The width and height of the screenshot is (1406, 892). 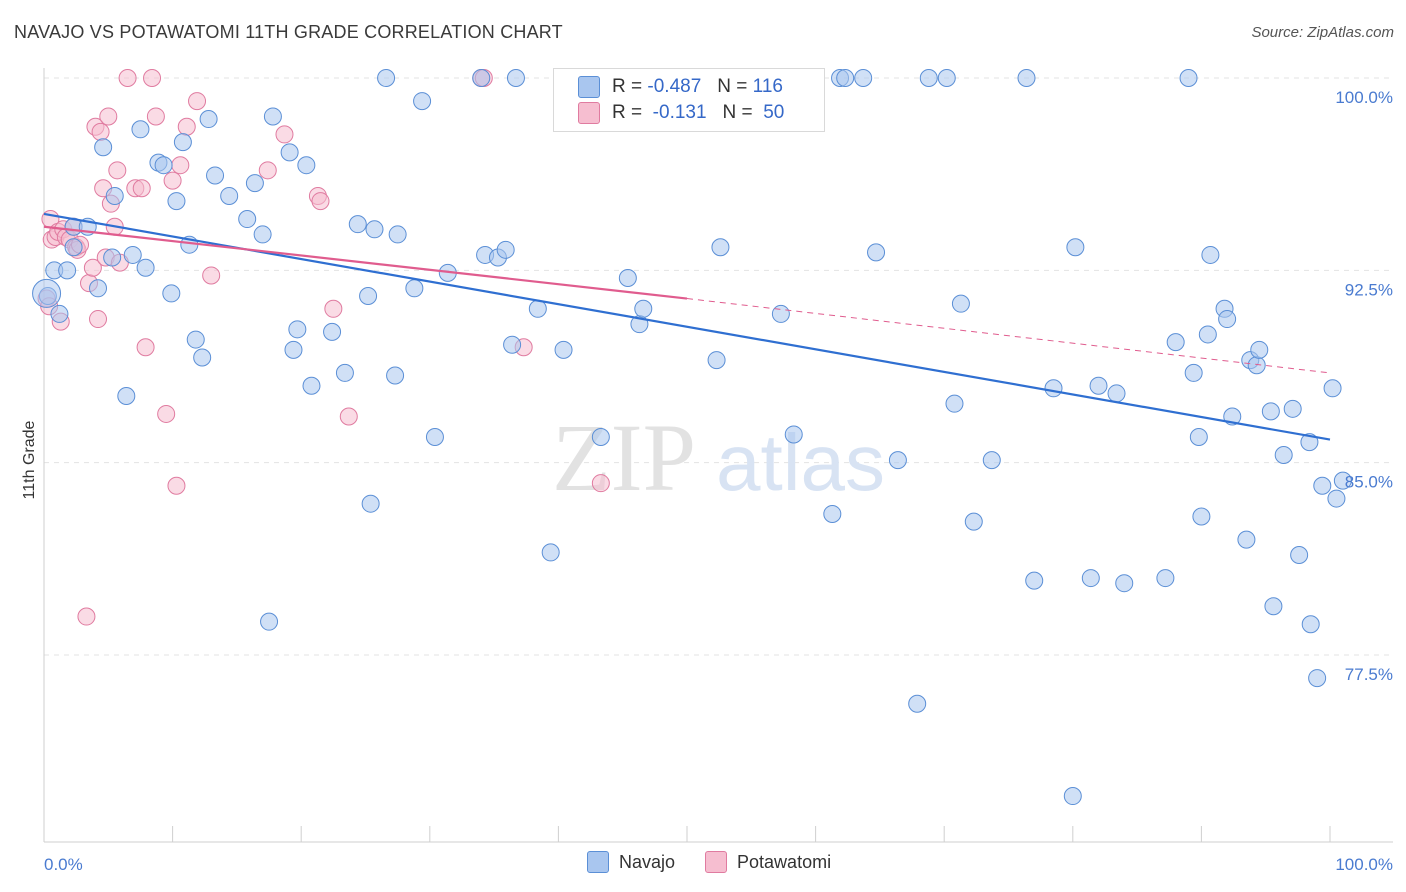 I want to click on y-tick-label-2: 85.0%, so click(x=1369, y=482).